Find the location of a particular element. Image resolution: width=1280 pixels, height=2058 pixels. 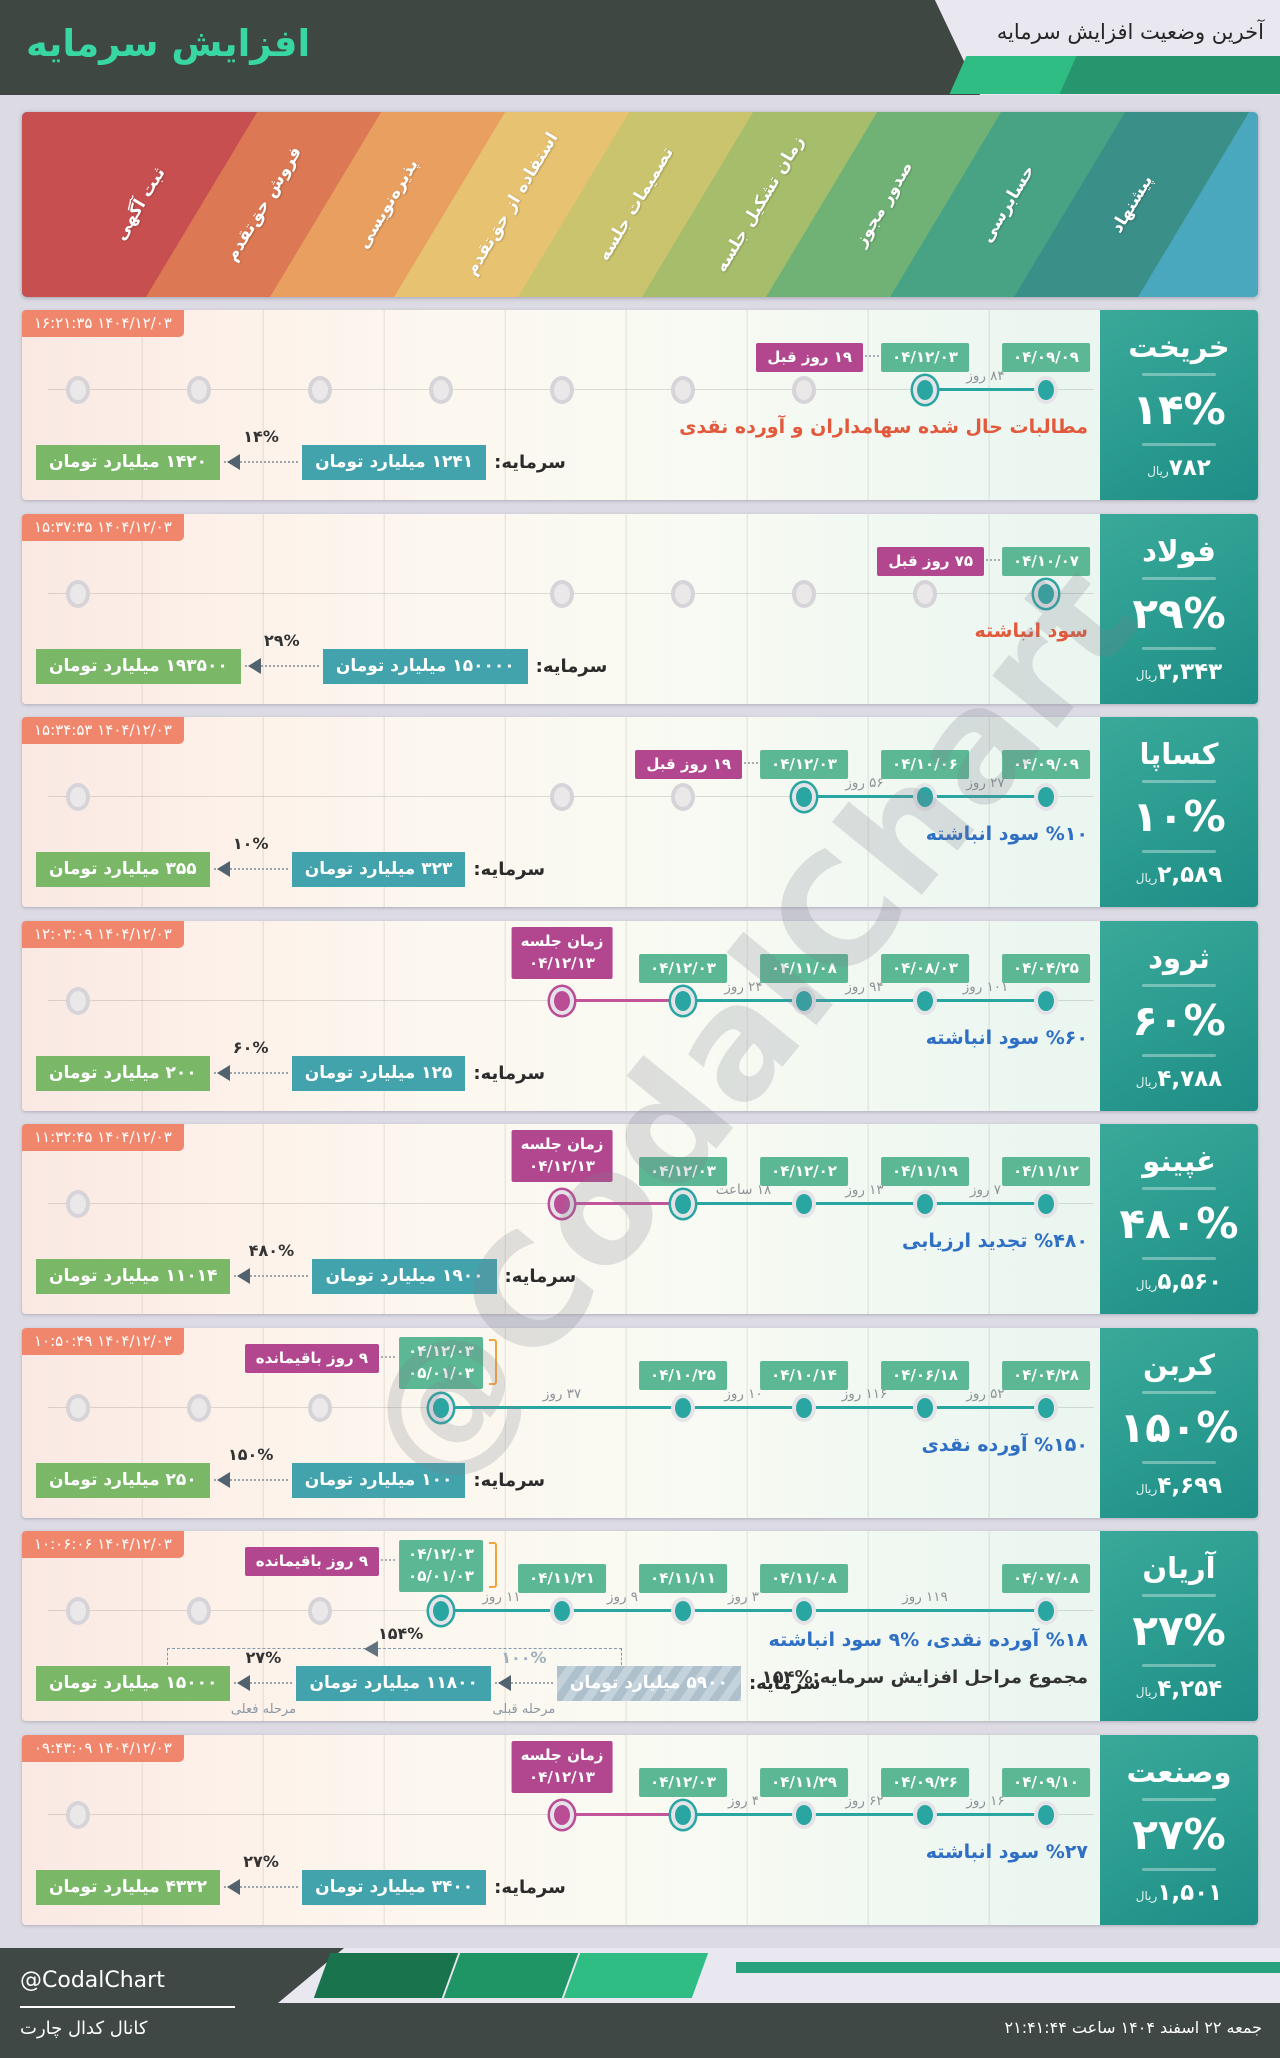

days-gap-label: ۹۴ روز is located at coordinates (864, 987).